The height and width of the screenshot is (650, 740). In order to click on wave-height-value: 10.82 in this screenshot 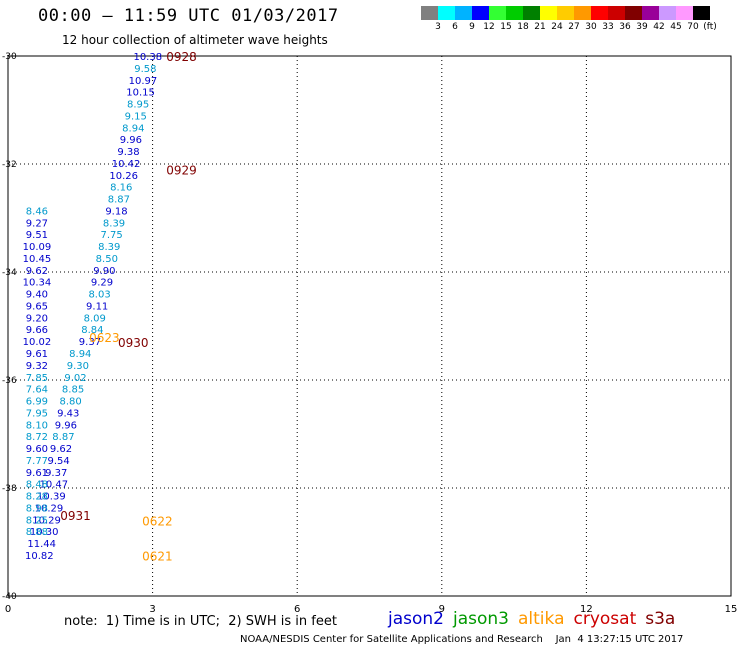, I will do `click(39, 556)`.